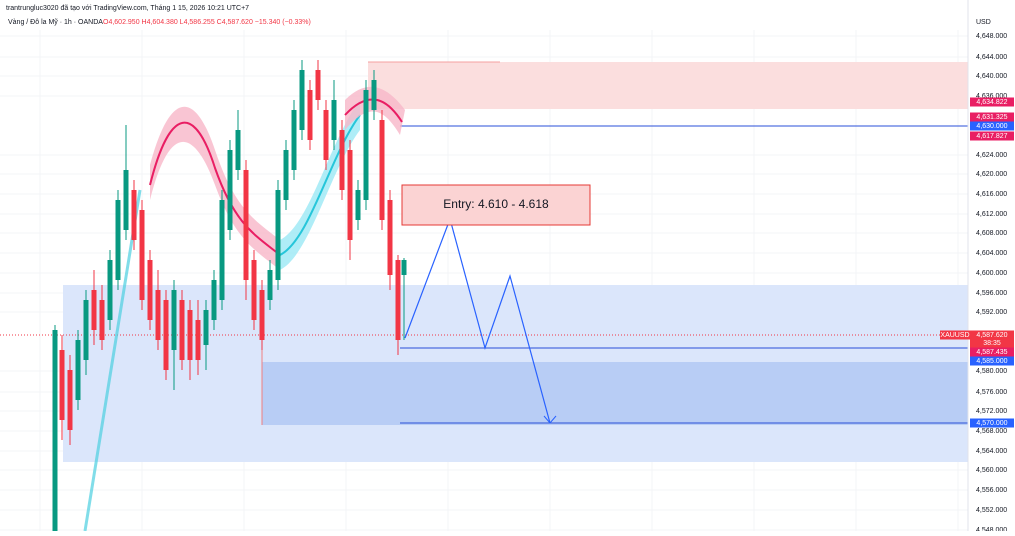 This screenshot has height=536, width=1015. I want to click on badge-label: 38:35, so click(992, 343).